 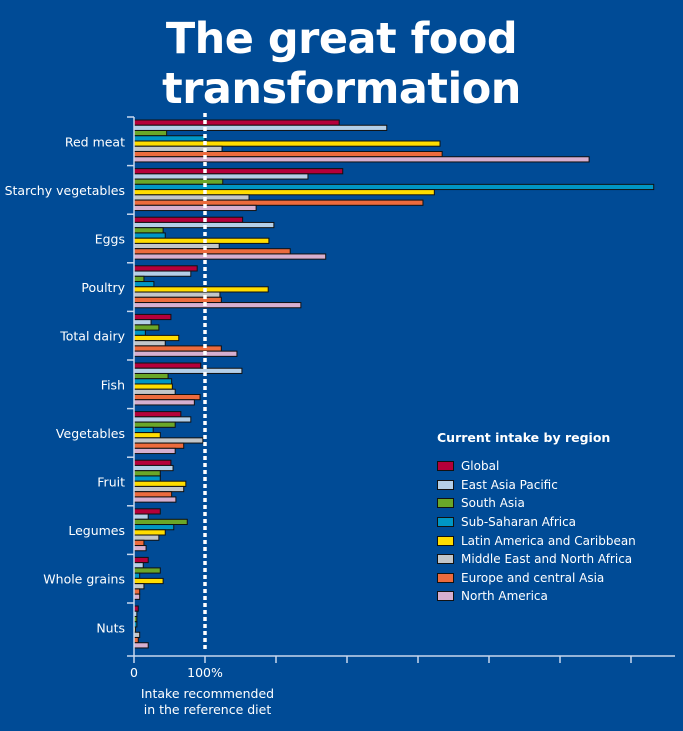 What do you see at coordinates (84, 579) in the screenshot?
I see `category-label: Whole grains` at bounding box center [84, 579].